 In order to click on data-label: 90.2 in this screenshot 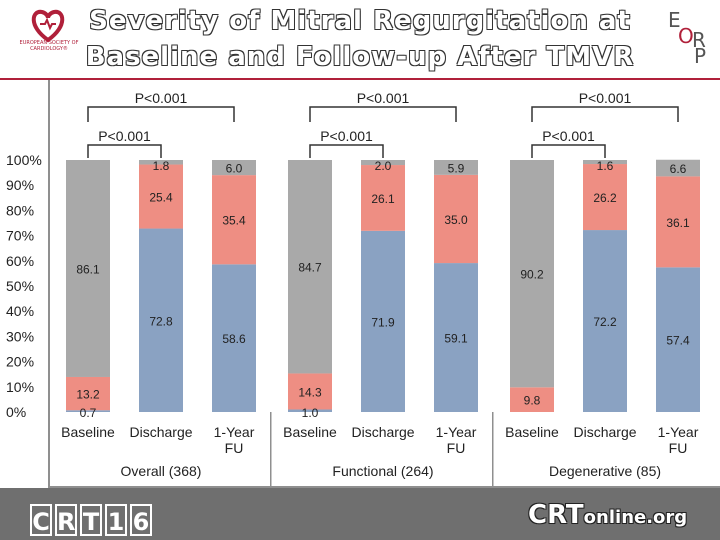, I will do `click(532, 275)`.